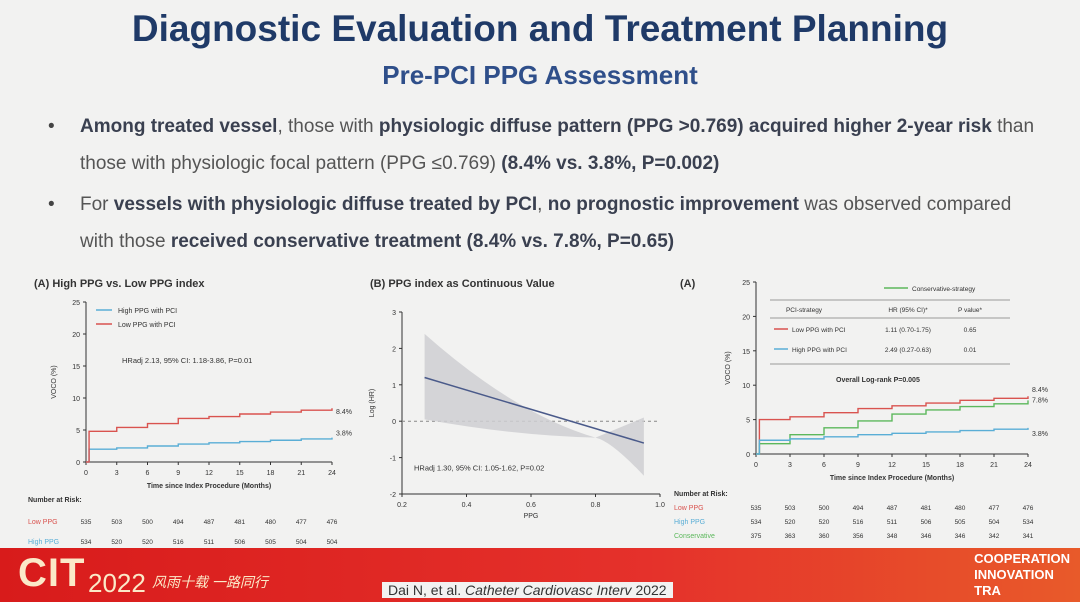 This screenshot has width=1080, height=602. Describe the element at coordinates (479, 467) in the screenshot. I see `hr-annotation: HRadj 1.30, 95% CI: 1.05-1.62, P=0.02` at that location.